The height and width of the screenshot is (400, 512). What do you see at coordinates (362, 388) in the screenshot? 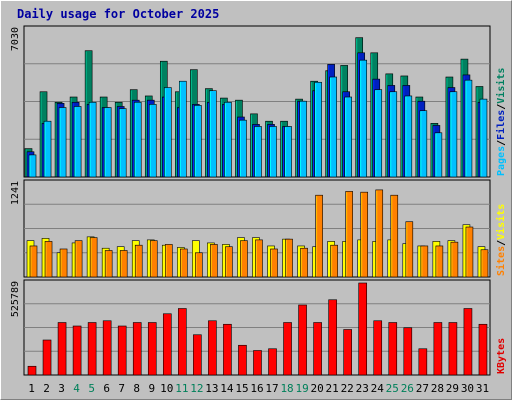
I see `x-tick-label: 23` at bounding box center [362, 388].